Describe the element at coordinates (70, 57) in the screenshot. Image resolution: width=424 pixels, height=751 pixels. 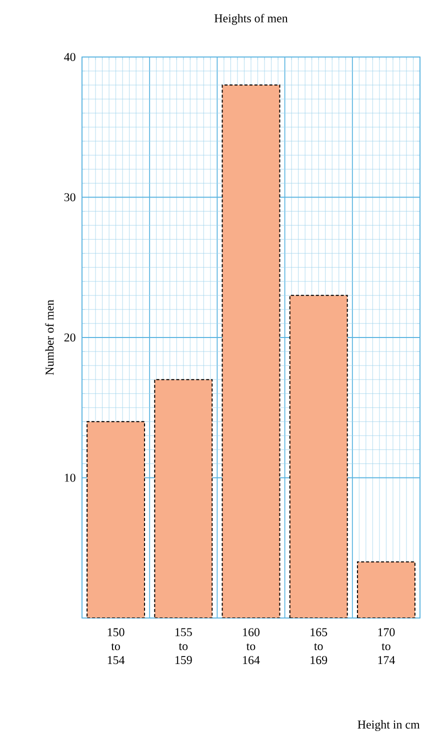
I see `y-tick-label: 40` at that location.